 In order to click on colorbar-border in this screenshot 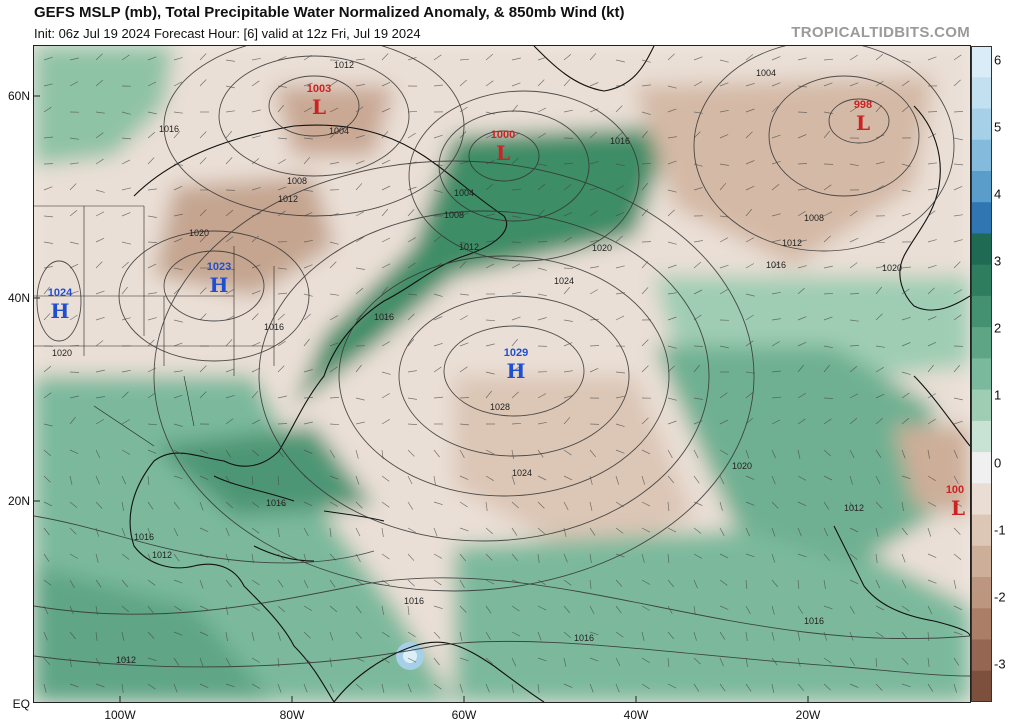, I will do `click(981, 374)`.